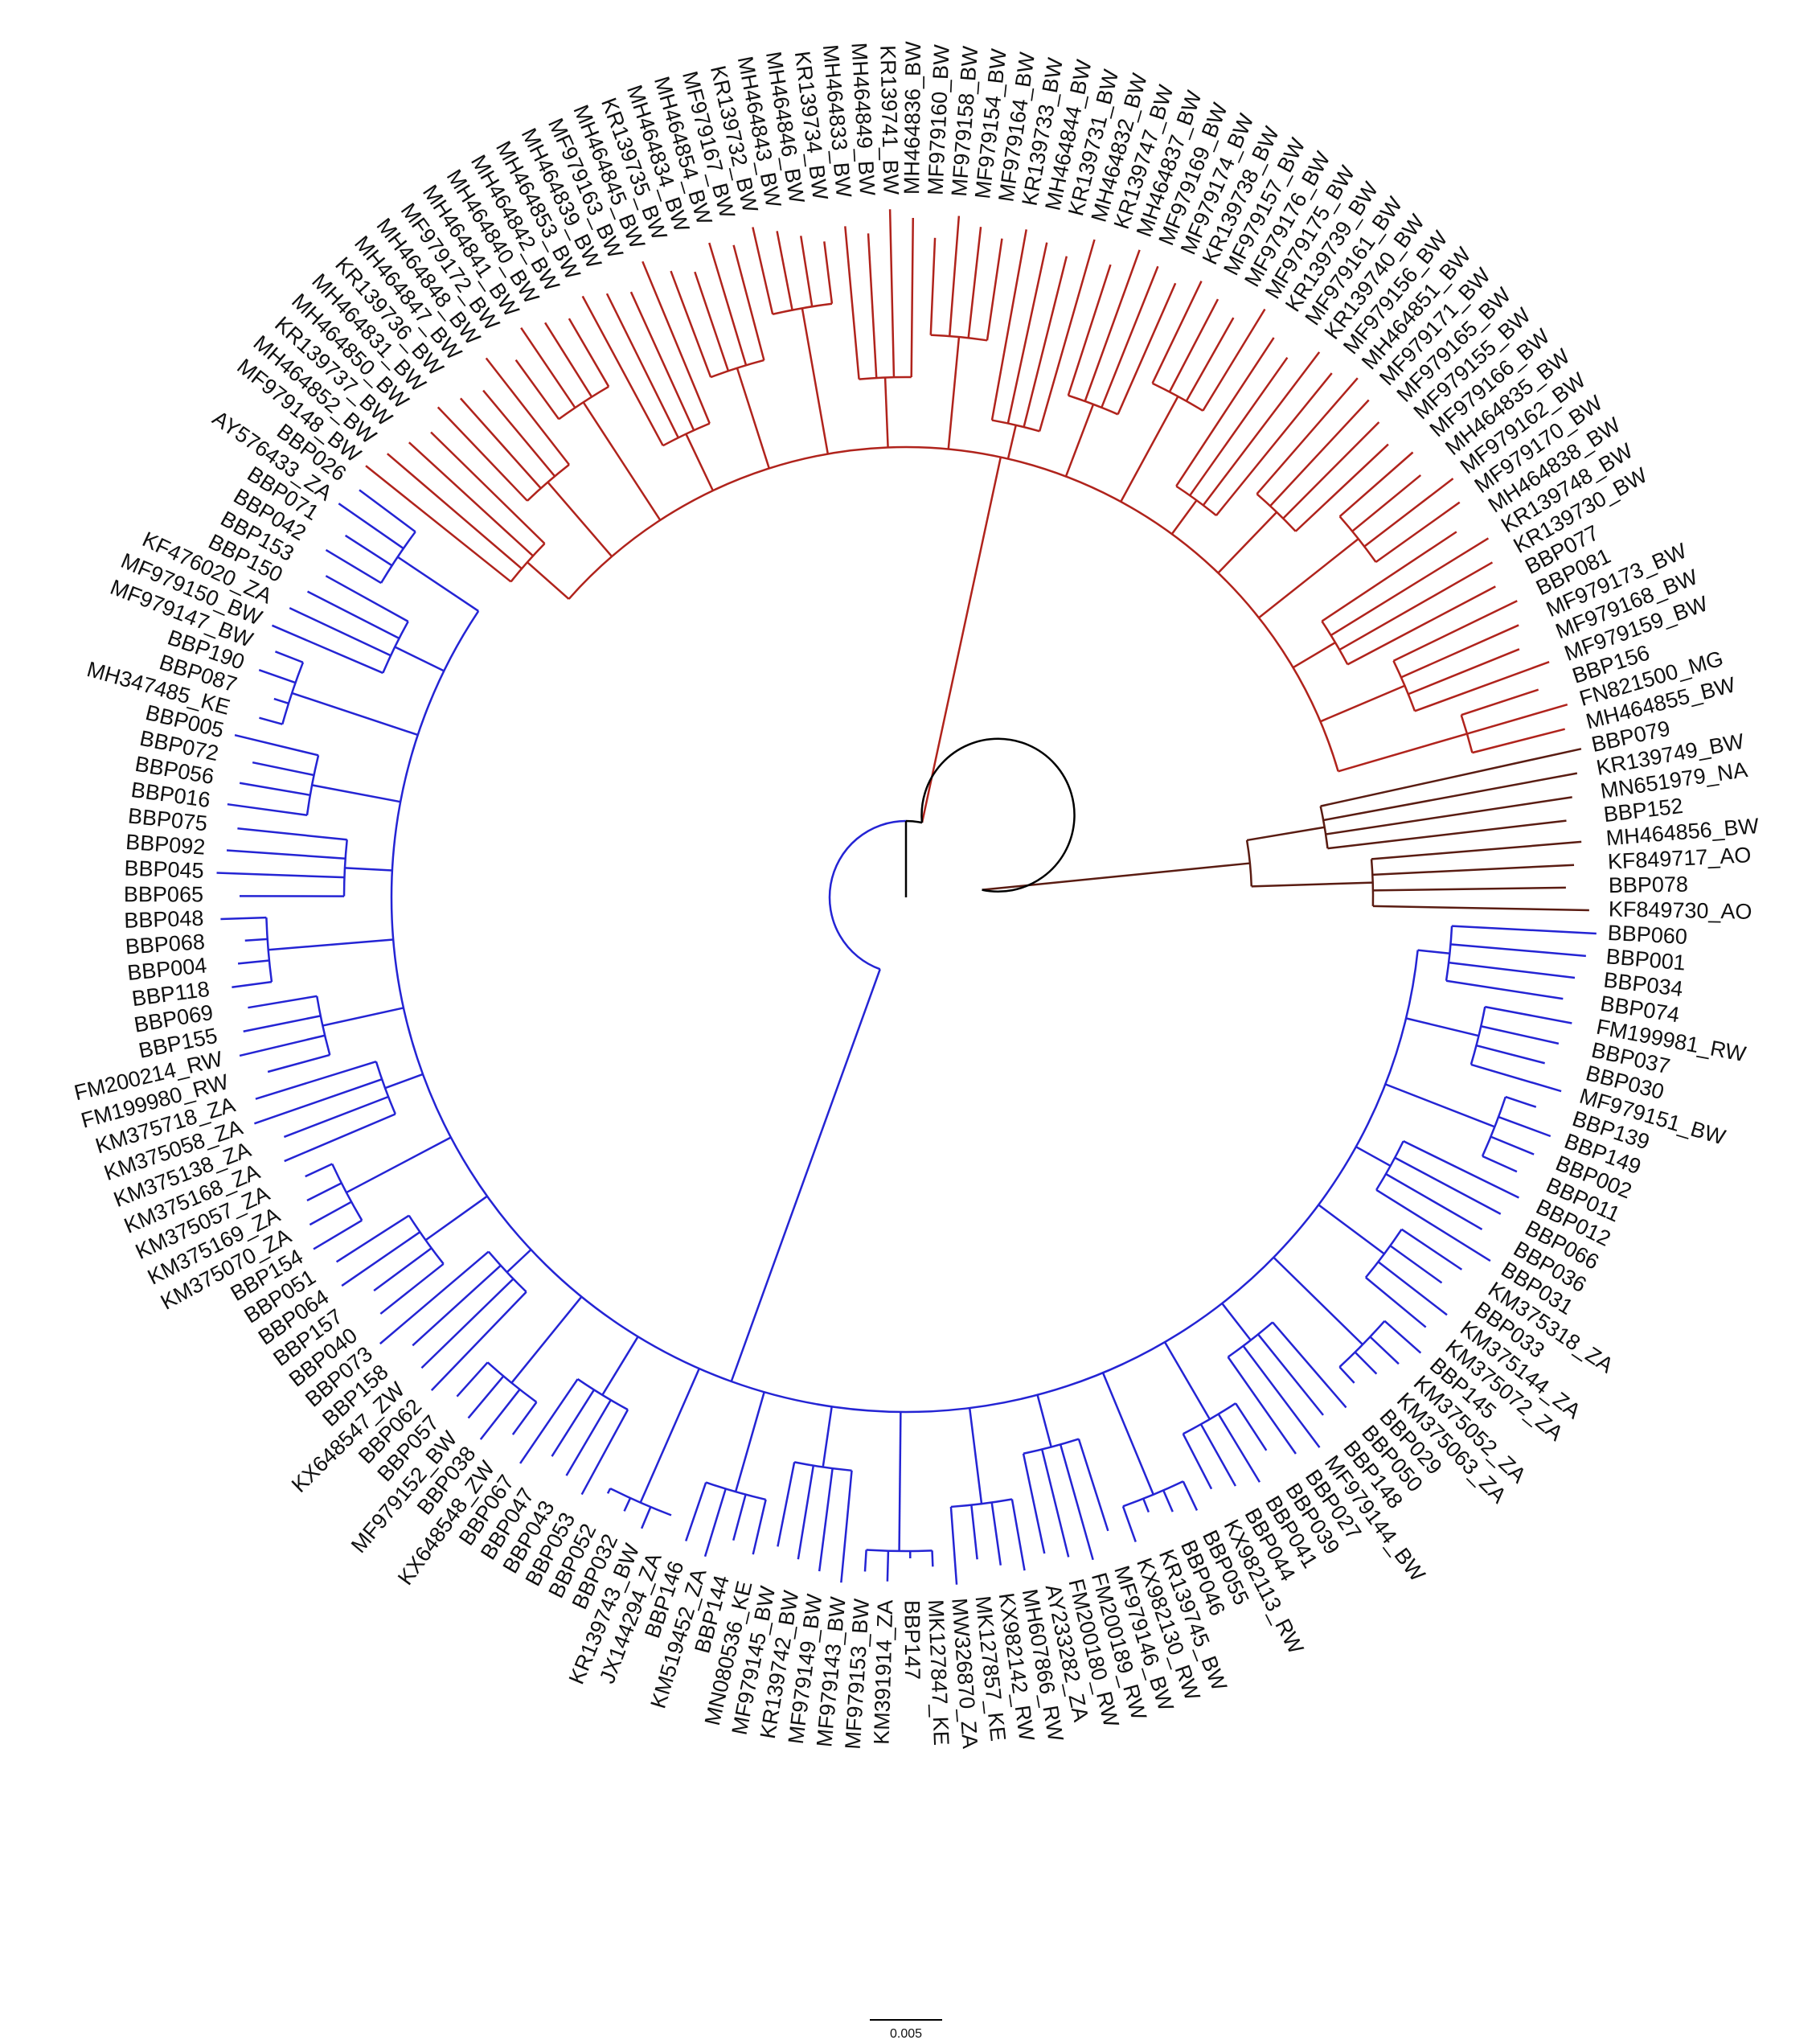 This screenshot has height=2044, width=1820. I want to click on leaf-label: BBP065, so click(163, 894).